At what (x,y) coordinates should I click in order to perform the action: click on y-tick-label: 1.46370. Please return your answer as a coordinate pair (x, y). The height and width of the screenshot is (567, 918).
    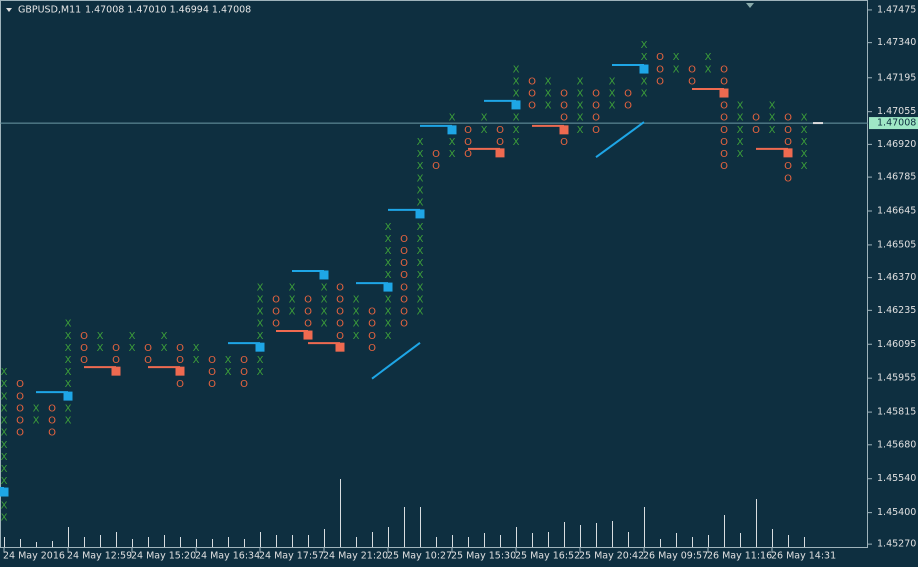
    Looking at the image, I should click on (896, 277).